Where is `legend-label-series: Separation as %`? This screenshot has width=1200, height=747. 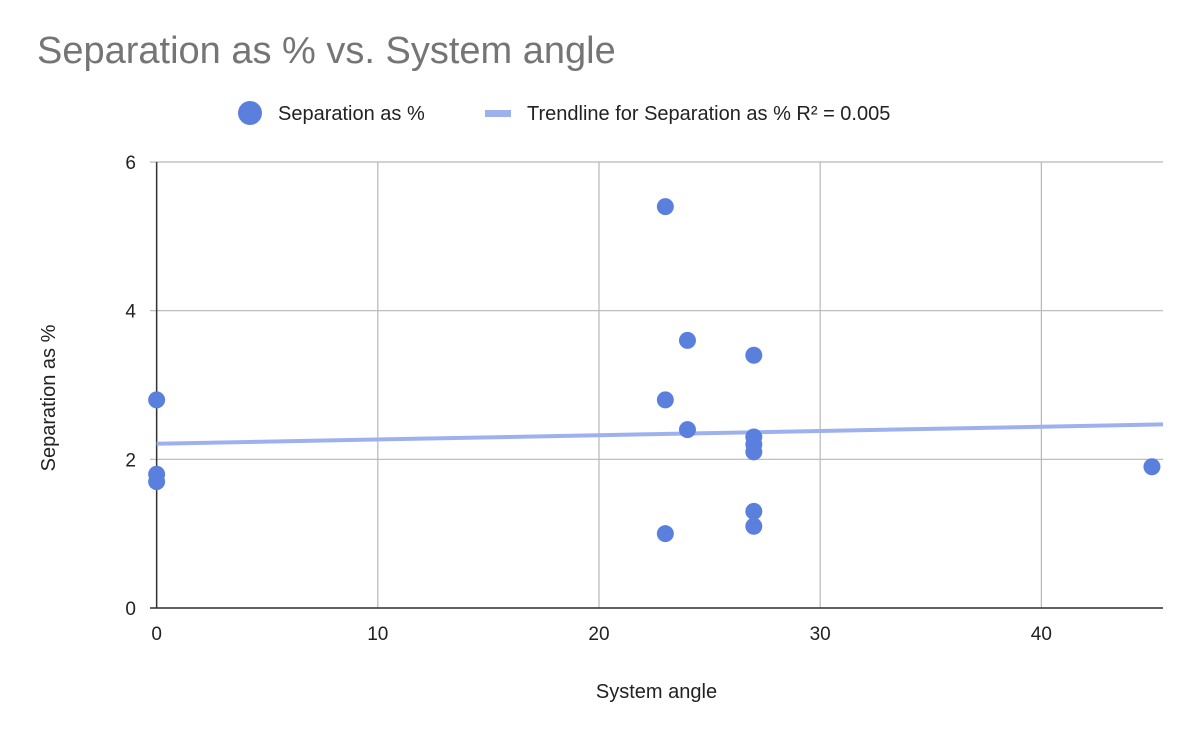
legend-label-series: Separation as % is located at coordinates (351, 114).